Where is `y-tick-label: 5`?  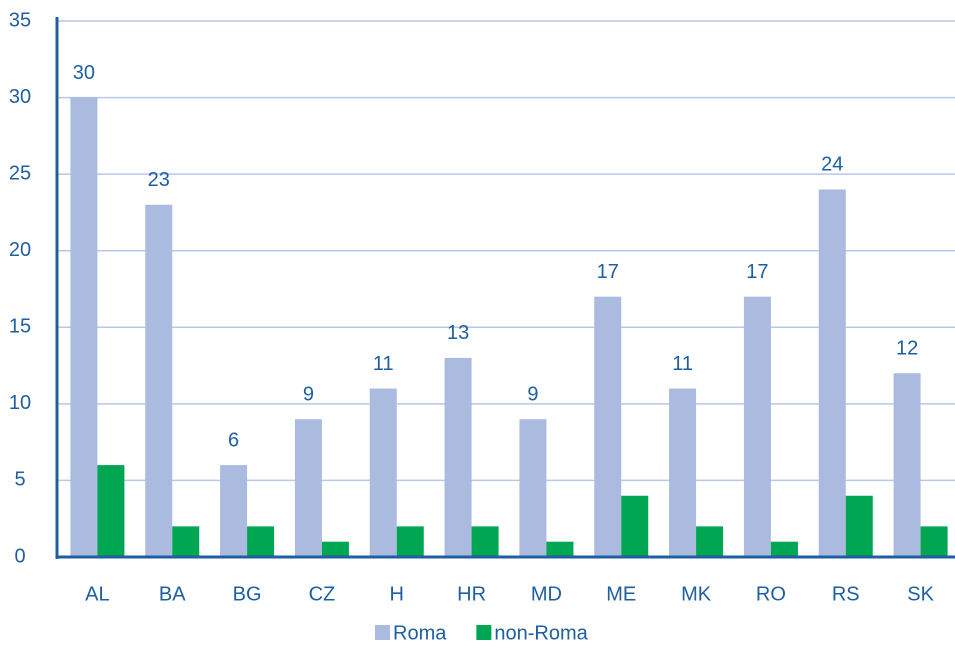 y-tick-label: 5 is located at coordinates (19, 480).